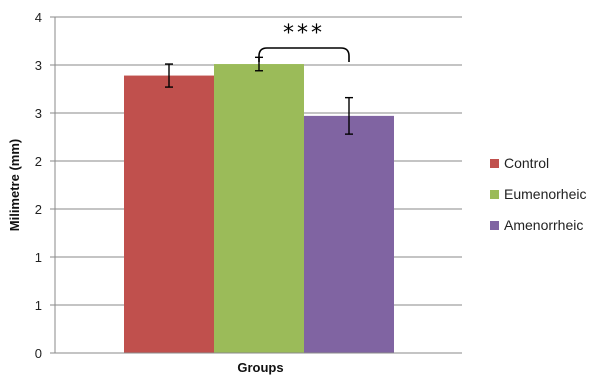  Describe the element at coordinates (494, 225) in the screenshot. I see `legend-swatch-amenorrheic` at that location.